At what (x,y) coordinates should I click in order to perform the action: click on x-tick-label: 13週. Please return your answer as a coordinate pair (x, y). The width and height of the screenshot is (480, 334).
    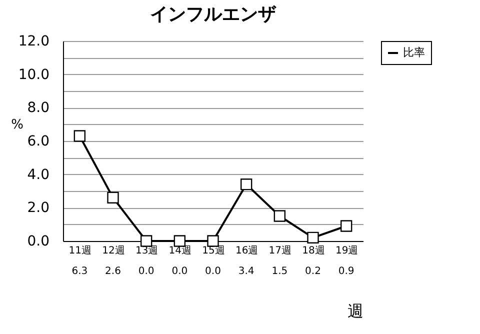
    Looking at the image, I should click on (146, 251).